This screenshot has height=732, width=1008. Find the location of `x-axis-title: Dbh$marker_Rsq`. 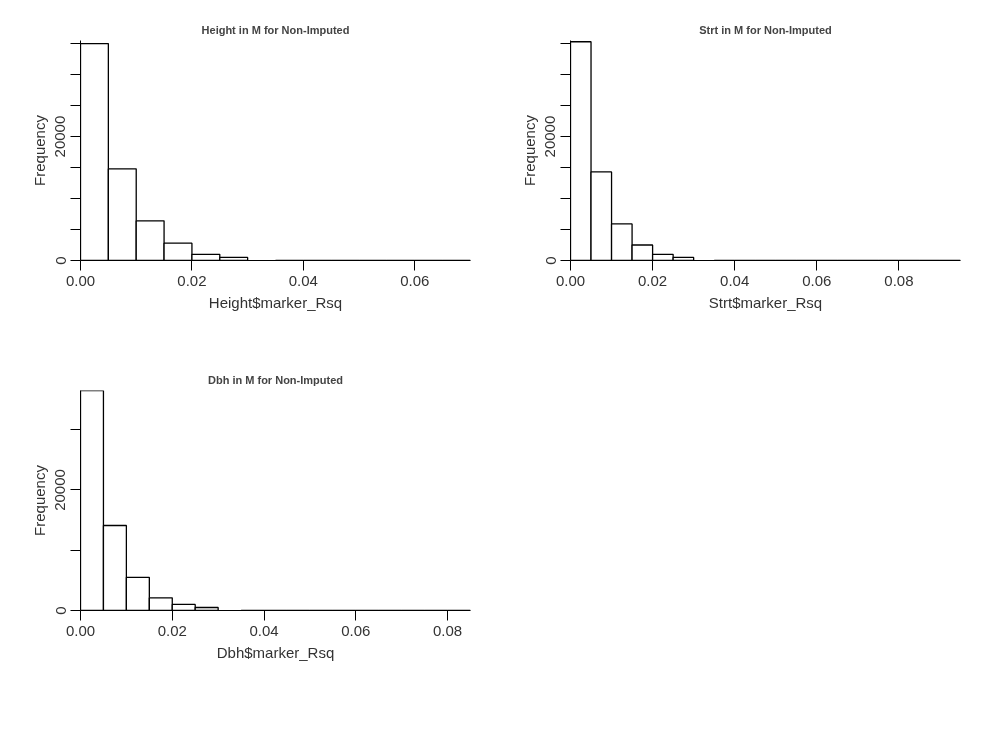

x-axis-title: Dbh$marker_Rsq is located at coordinates (275, 652).